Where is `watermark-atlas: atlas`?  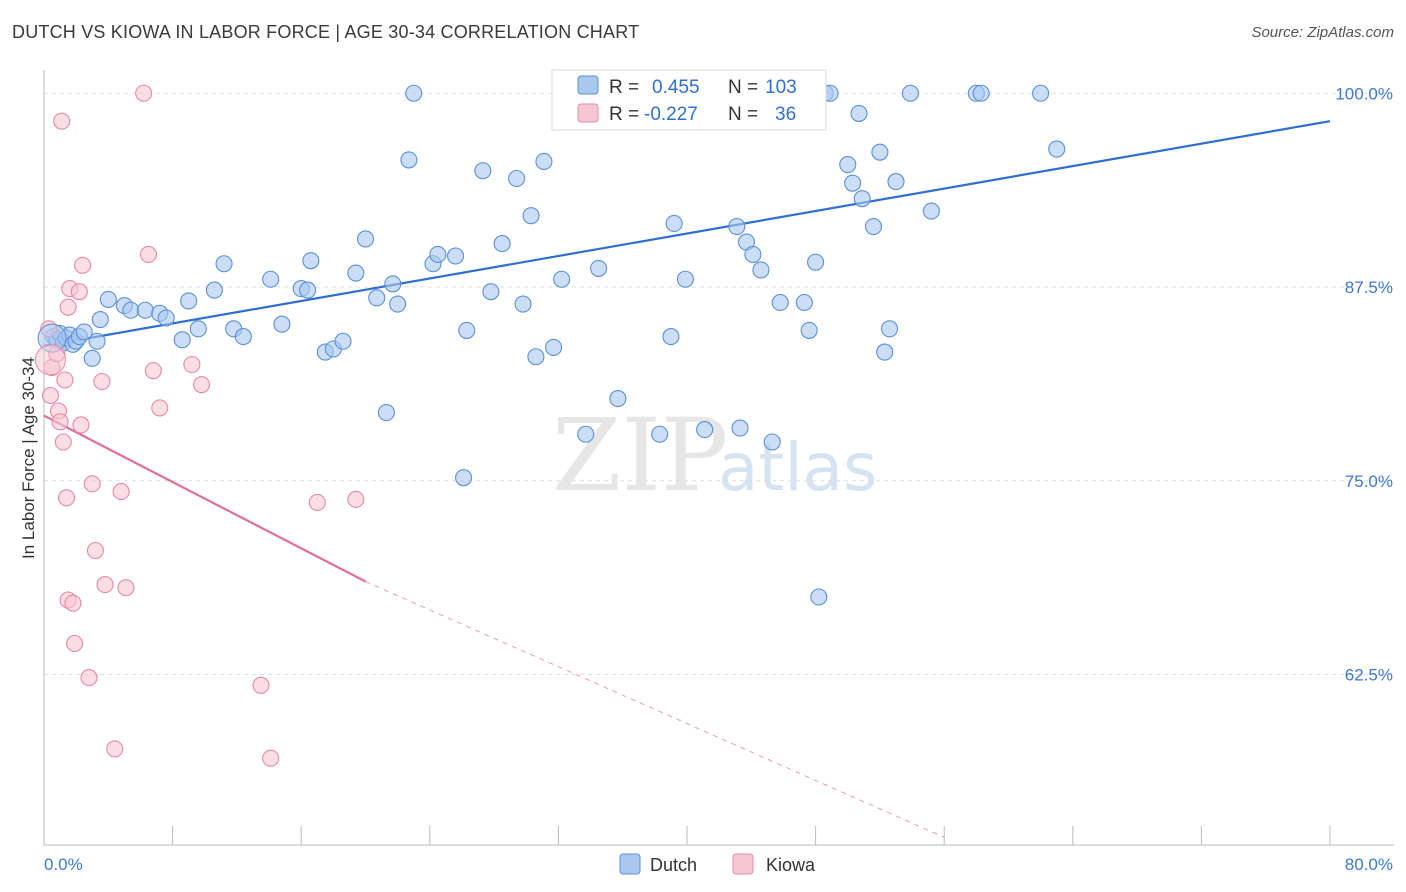 watermark-atlas: atlas is located at coordinates (798, 467).